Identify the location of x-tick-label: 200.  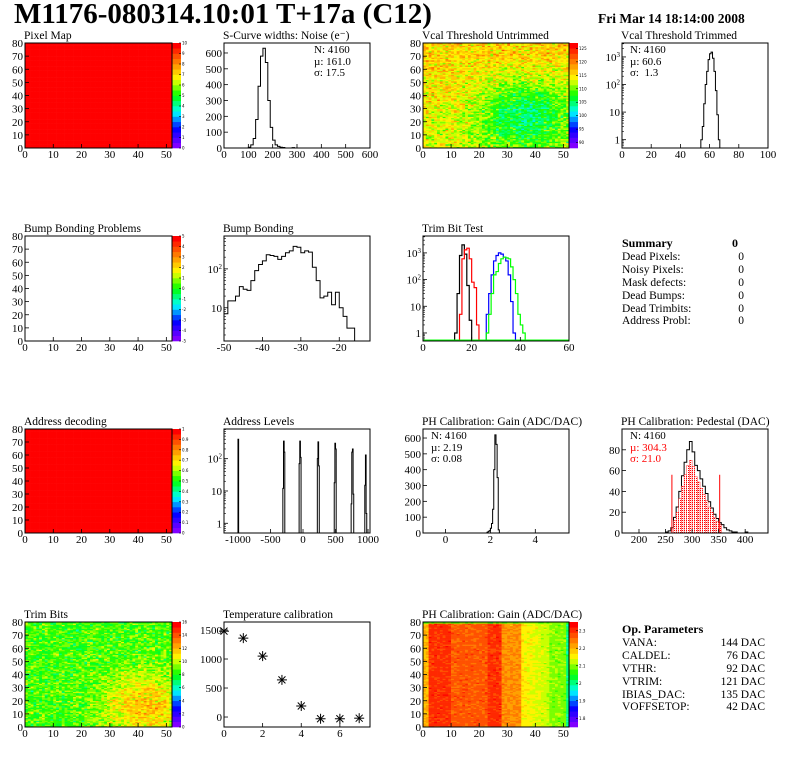
(272, 155).